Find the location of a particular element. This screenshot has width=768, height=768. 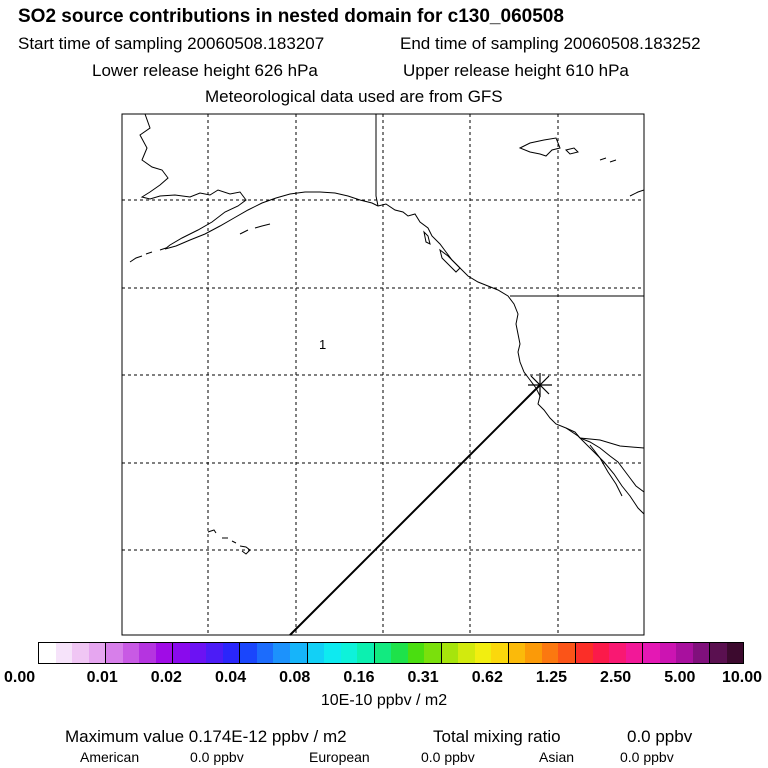

colorbar-tick-label: 0.08 is located at coordinates (295, 677).